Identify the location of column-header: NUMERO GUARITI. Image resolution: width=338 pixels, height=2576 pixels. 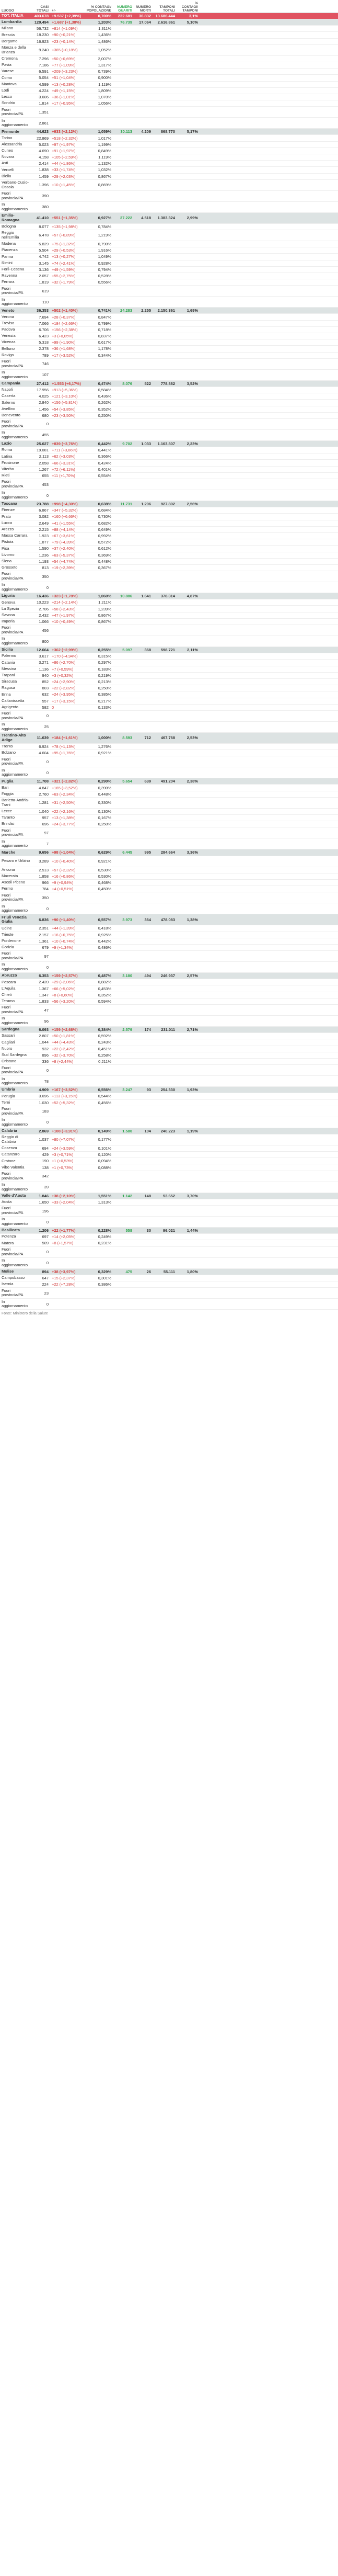
(124, 9).